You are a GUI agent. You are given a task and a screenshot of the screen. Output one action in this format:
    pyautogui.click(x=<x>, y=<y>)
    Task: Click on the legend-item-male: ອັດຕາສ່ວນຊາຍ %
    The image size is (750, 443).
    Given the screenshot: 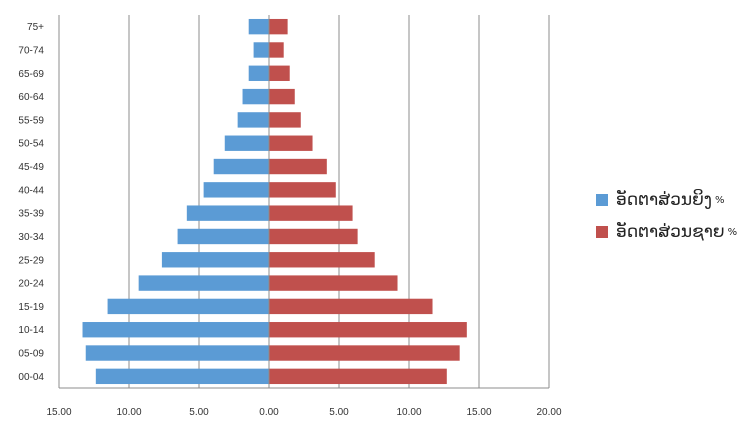 What is the action you would take?
    pyautogui.click(x=666, y=232)
    